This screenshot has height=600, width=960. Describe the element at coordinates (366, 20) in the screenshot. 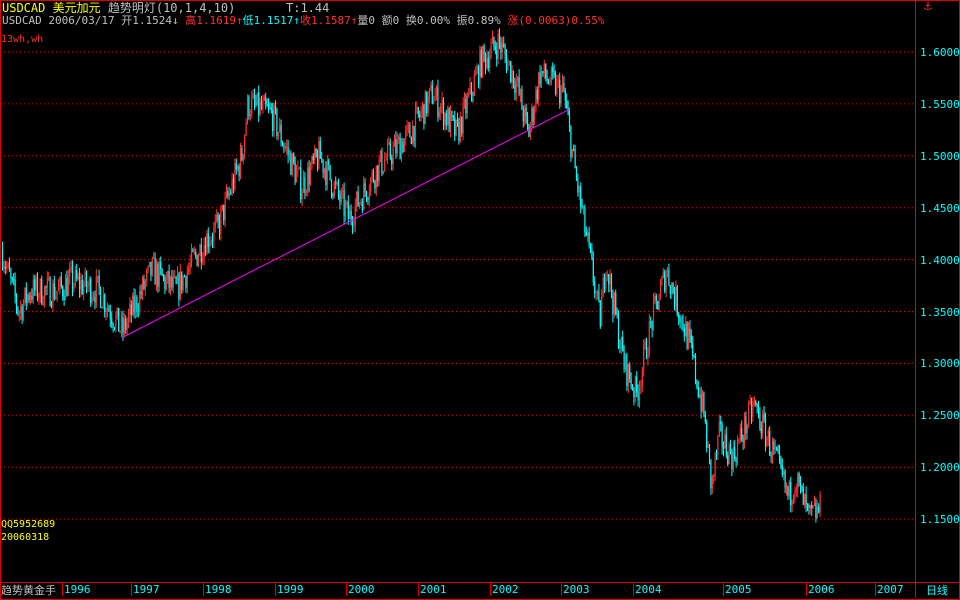

I see `volume: 量0` at that location.